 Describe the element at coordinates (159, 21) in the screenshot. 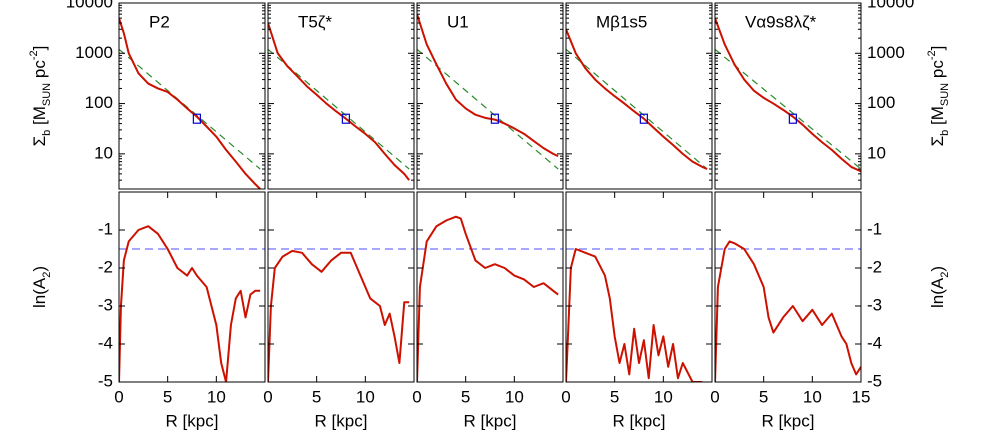

I see `panel-title: P2` at that location.